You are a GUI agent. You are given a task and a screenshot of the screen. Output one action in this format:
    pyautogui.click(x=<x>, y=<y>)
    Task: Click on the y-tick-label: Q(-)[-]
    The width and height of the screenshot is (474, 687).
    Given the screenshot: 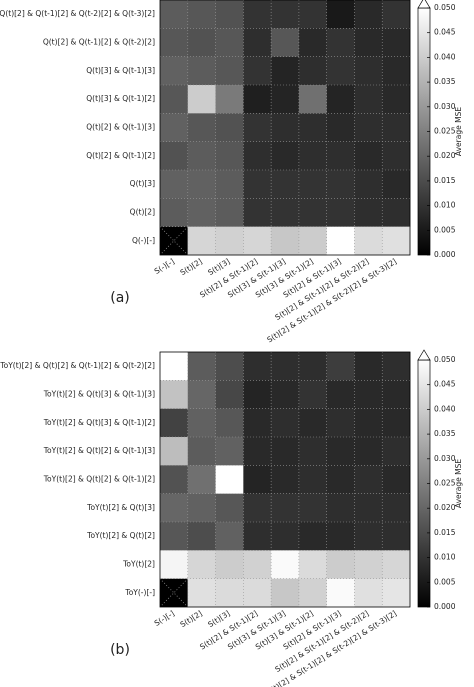 What is the action you would take?
    pyautogui.click(x=143, y=240)
    